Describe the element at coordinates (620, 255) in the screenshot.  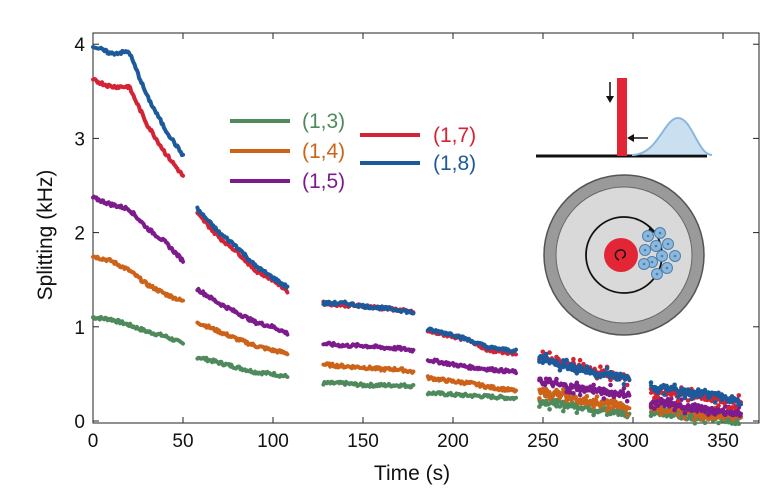
I see `inset-spiral-icon` at that location.